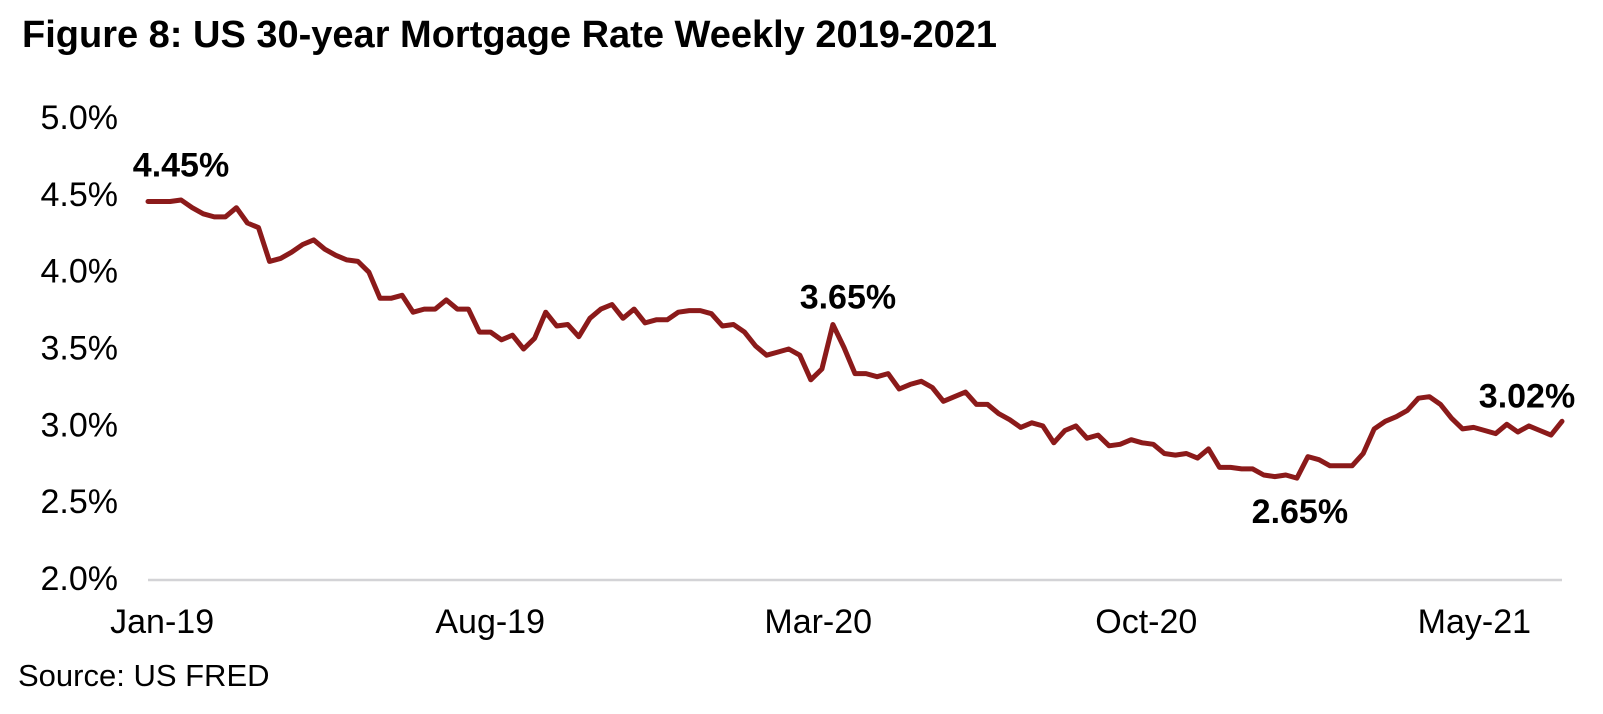 The height and width of the screenshot is (714, 1603). I want to click on y-axis-tick-label: 4.5%, so click(80, 195).